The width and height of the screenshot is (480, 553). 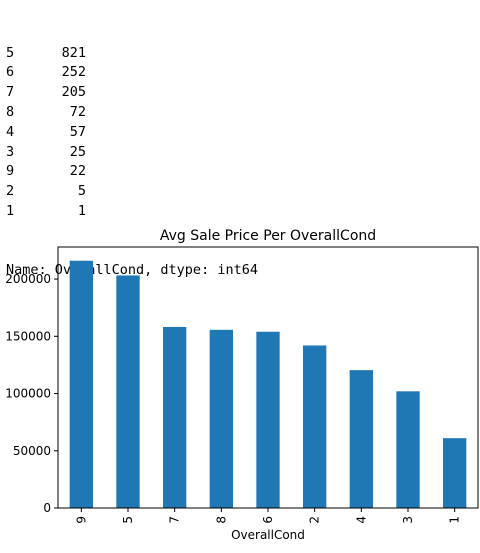 I want to click on value-count-count: 25, so click(x=77, y=151).